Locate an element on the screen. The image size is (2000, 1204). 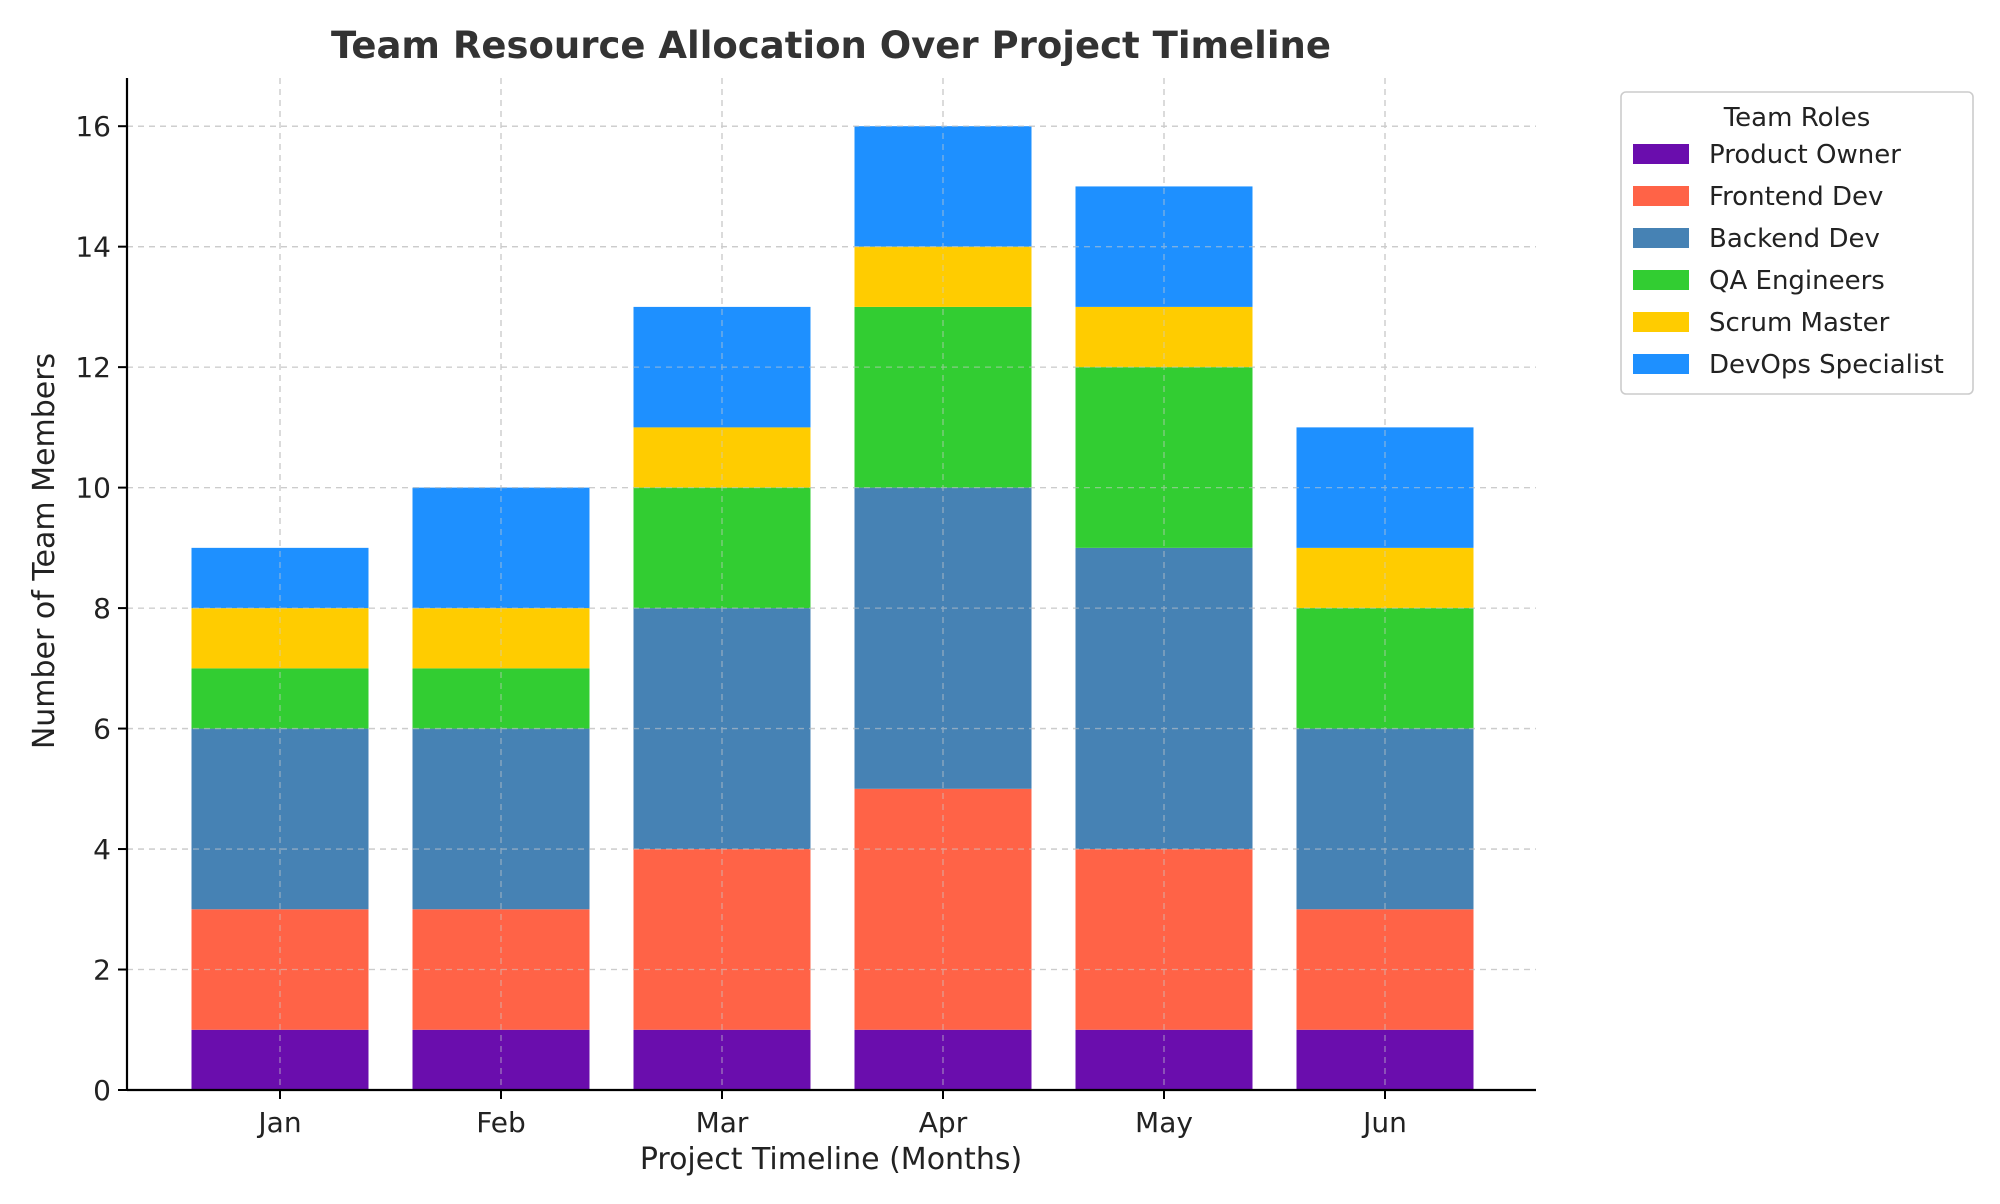
legend-item-devops-specialist: DevOps Specialist is located at coordinates (1788, 365).